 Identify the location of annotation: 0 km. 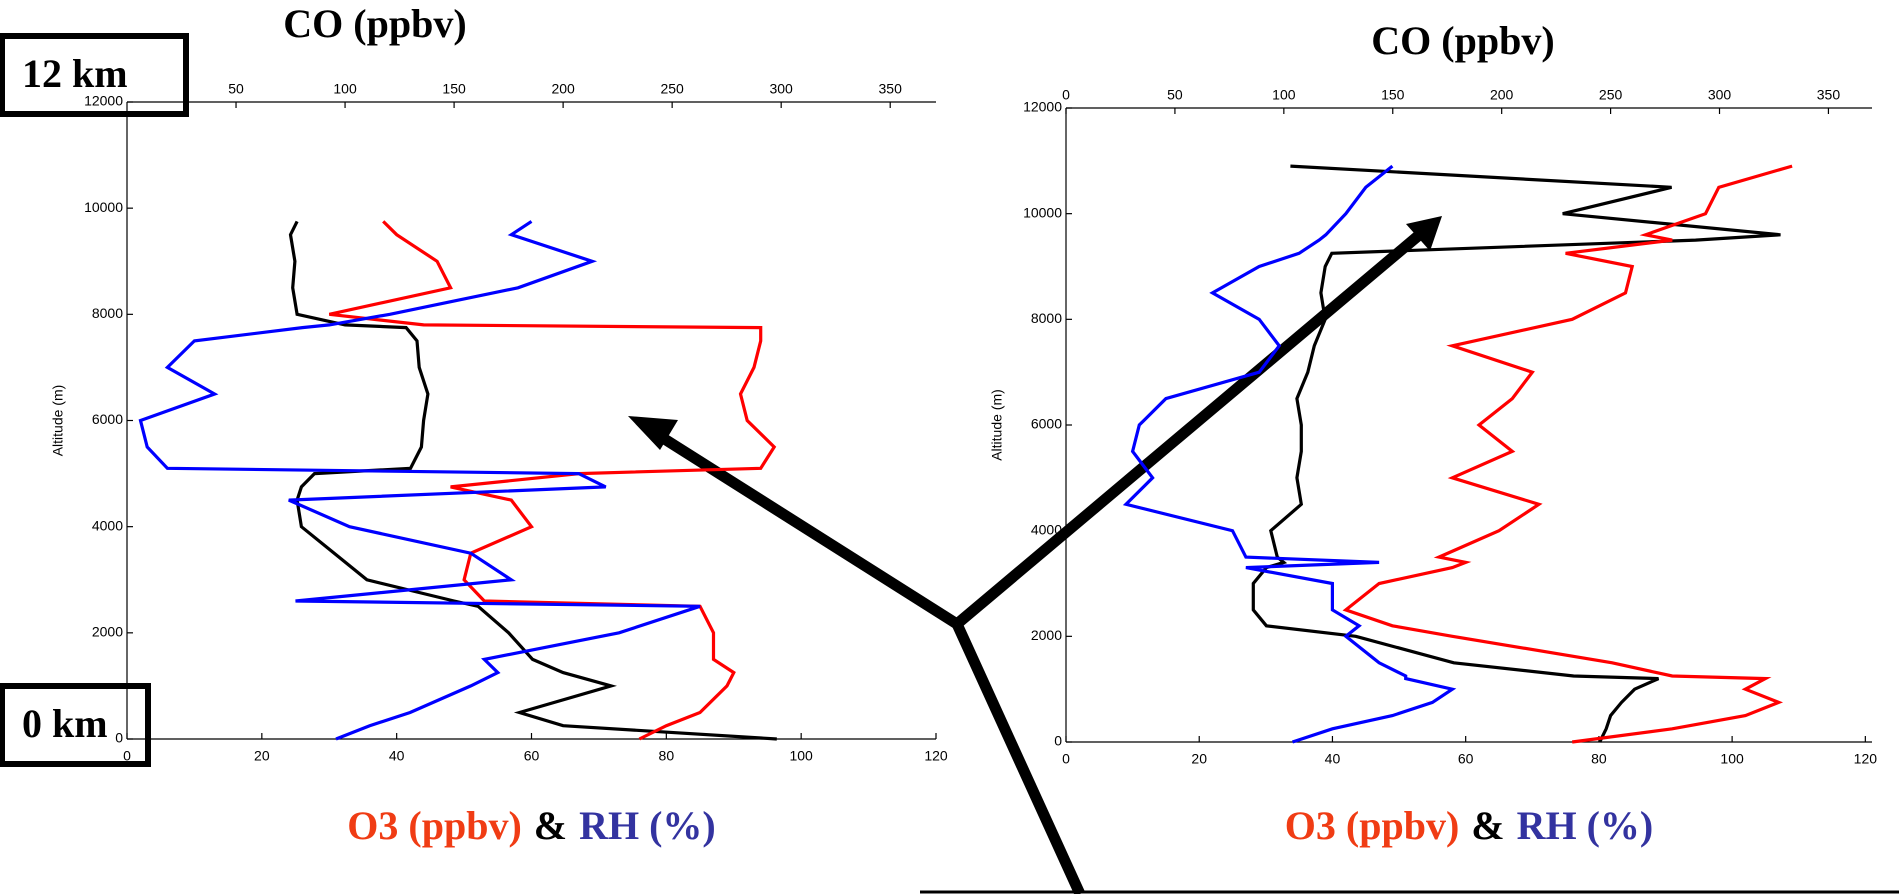
(65, 723).